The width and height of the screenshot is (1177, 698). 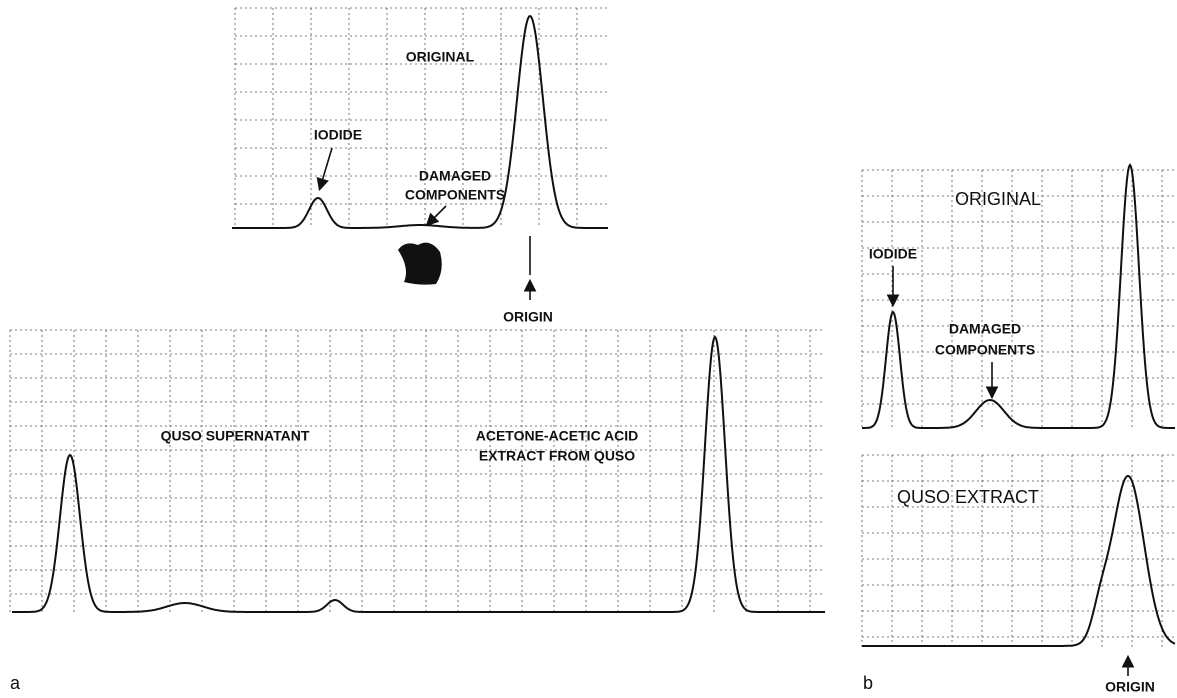 What do you see at coordinates (420, 263) in the screenshot?
I see `blot` at bounding box center [420, 263].